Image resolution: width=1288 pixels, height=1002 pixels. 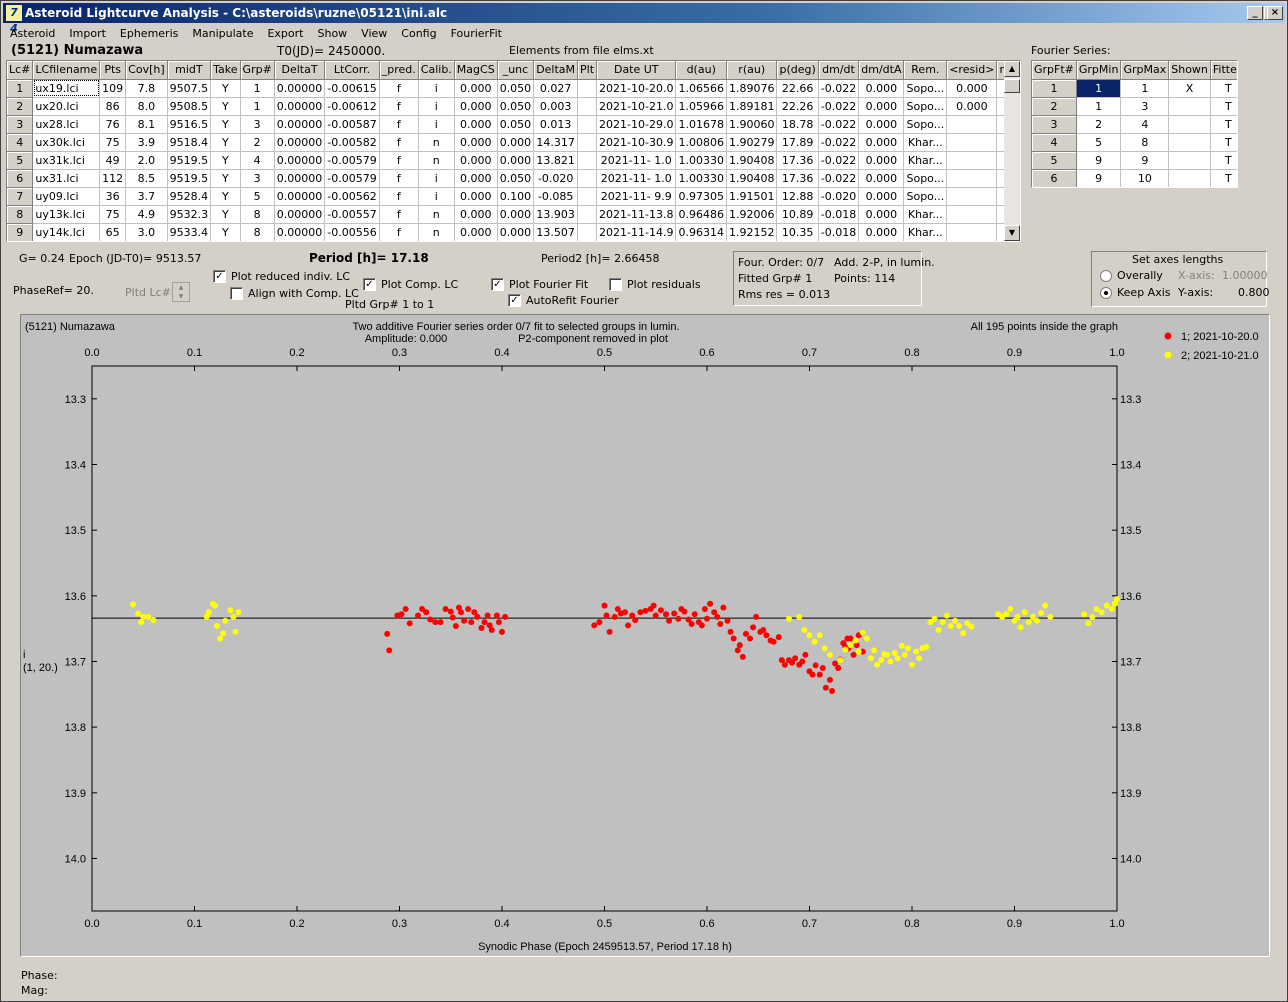 I want to click on table-cell: 8.0, so click(x=146, y=106).